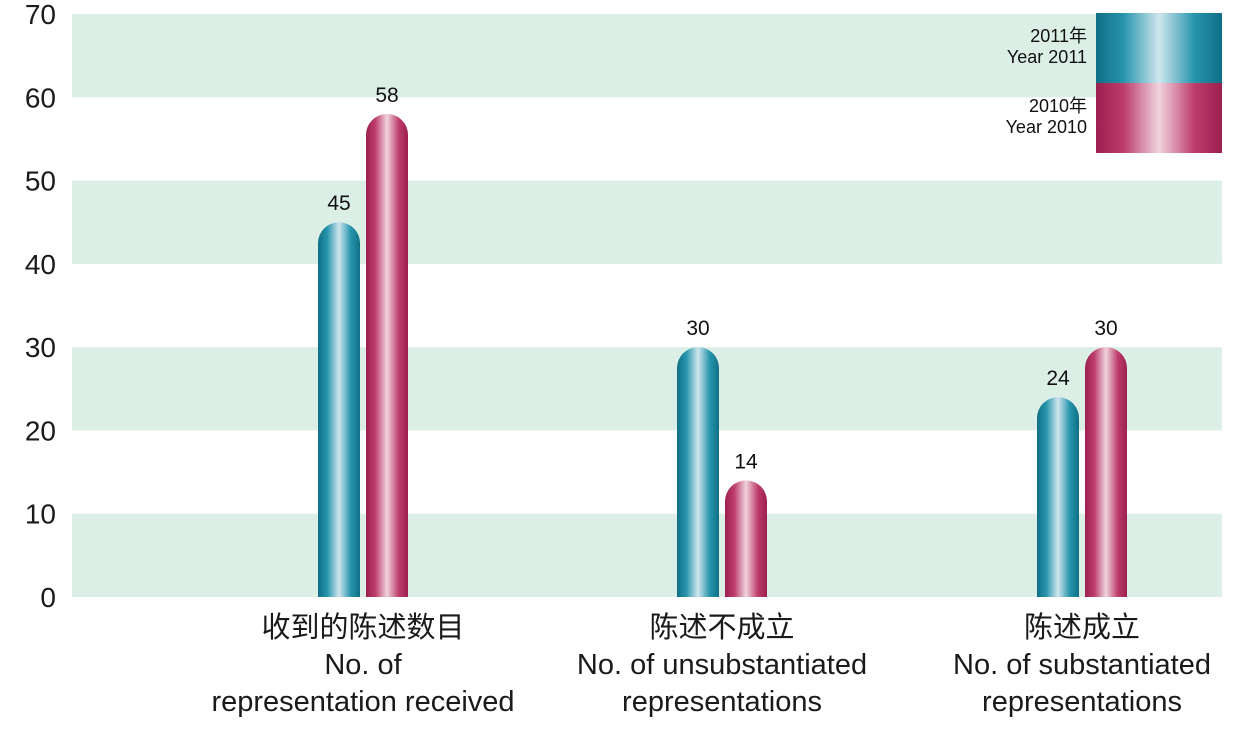  I want to click on y-tick-label: 10, so click(40, 514).